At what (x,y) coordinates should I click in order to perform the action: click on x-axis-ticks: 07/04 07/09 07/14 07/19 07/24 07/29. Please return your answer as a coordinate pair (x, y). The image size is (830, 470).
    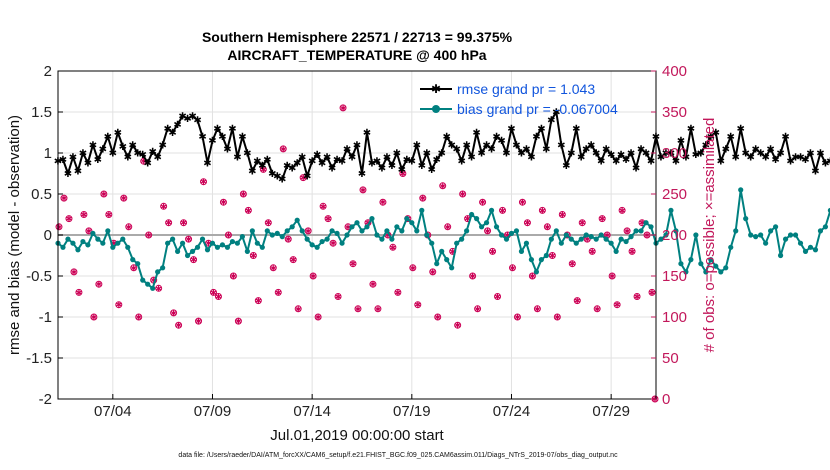
    Looking at the image, I should click on (362, 407).